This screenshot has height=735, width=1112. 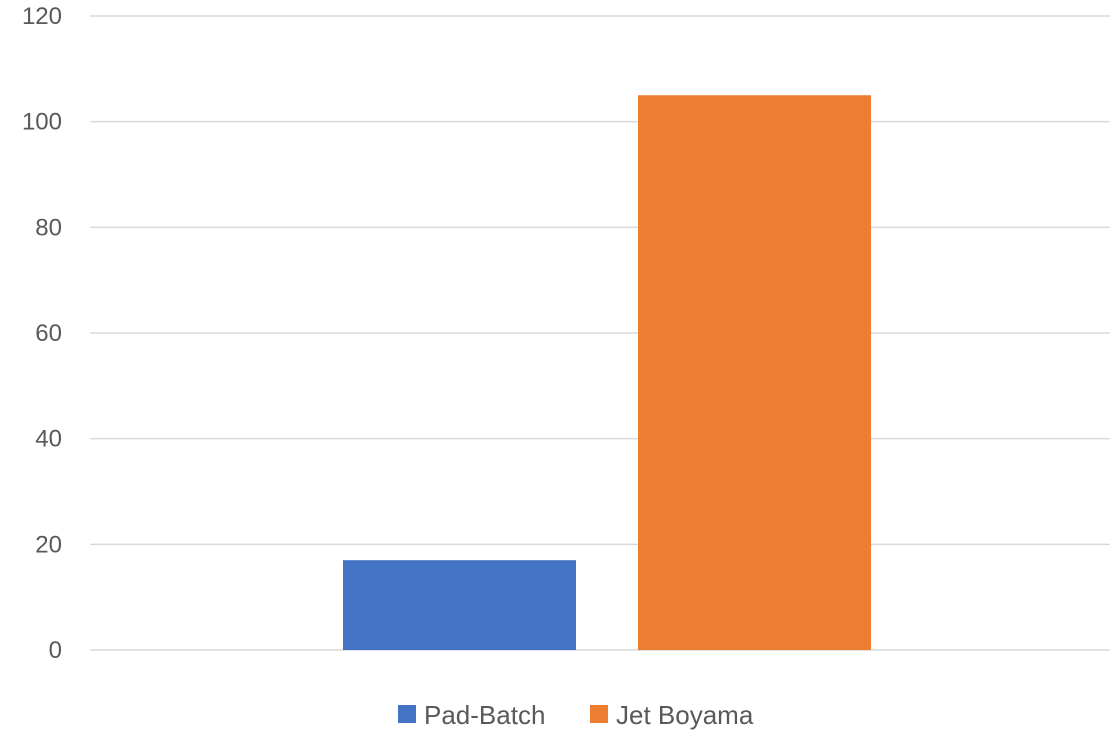 What do you see at coordinates (42, 122) in the screenshot?
I see `y-tick-label: 100` at bounding box center [42, 122].